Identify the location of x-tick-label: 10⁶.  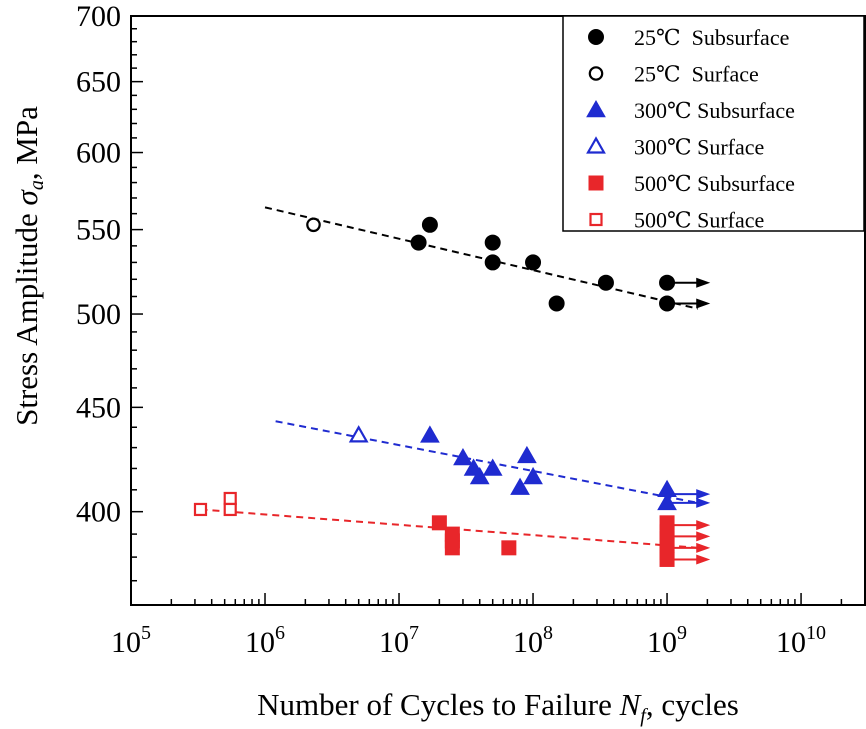
(265, 640).